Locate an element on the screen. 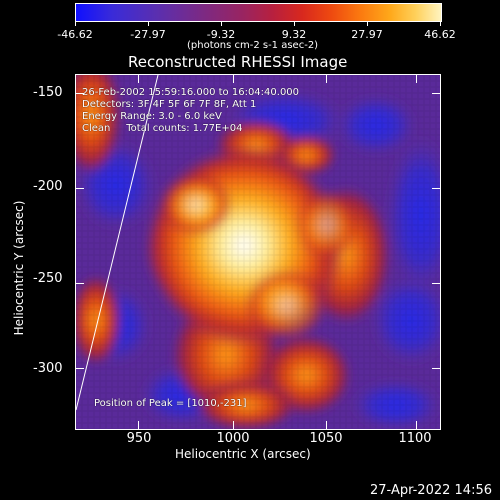 This screenshot has height=500, width=500. y-tick-label: -300 is located at coordinates (48, 368).